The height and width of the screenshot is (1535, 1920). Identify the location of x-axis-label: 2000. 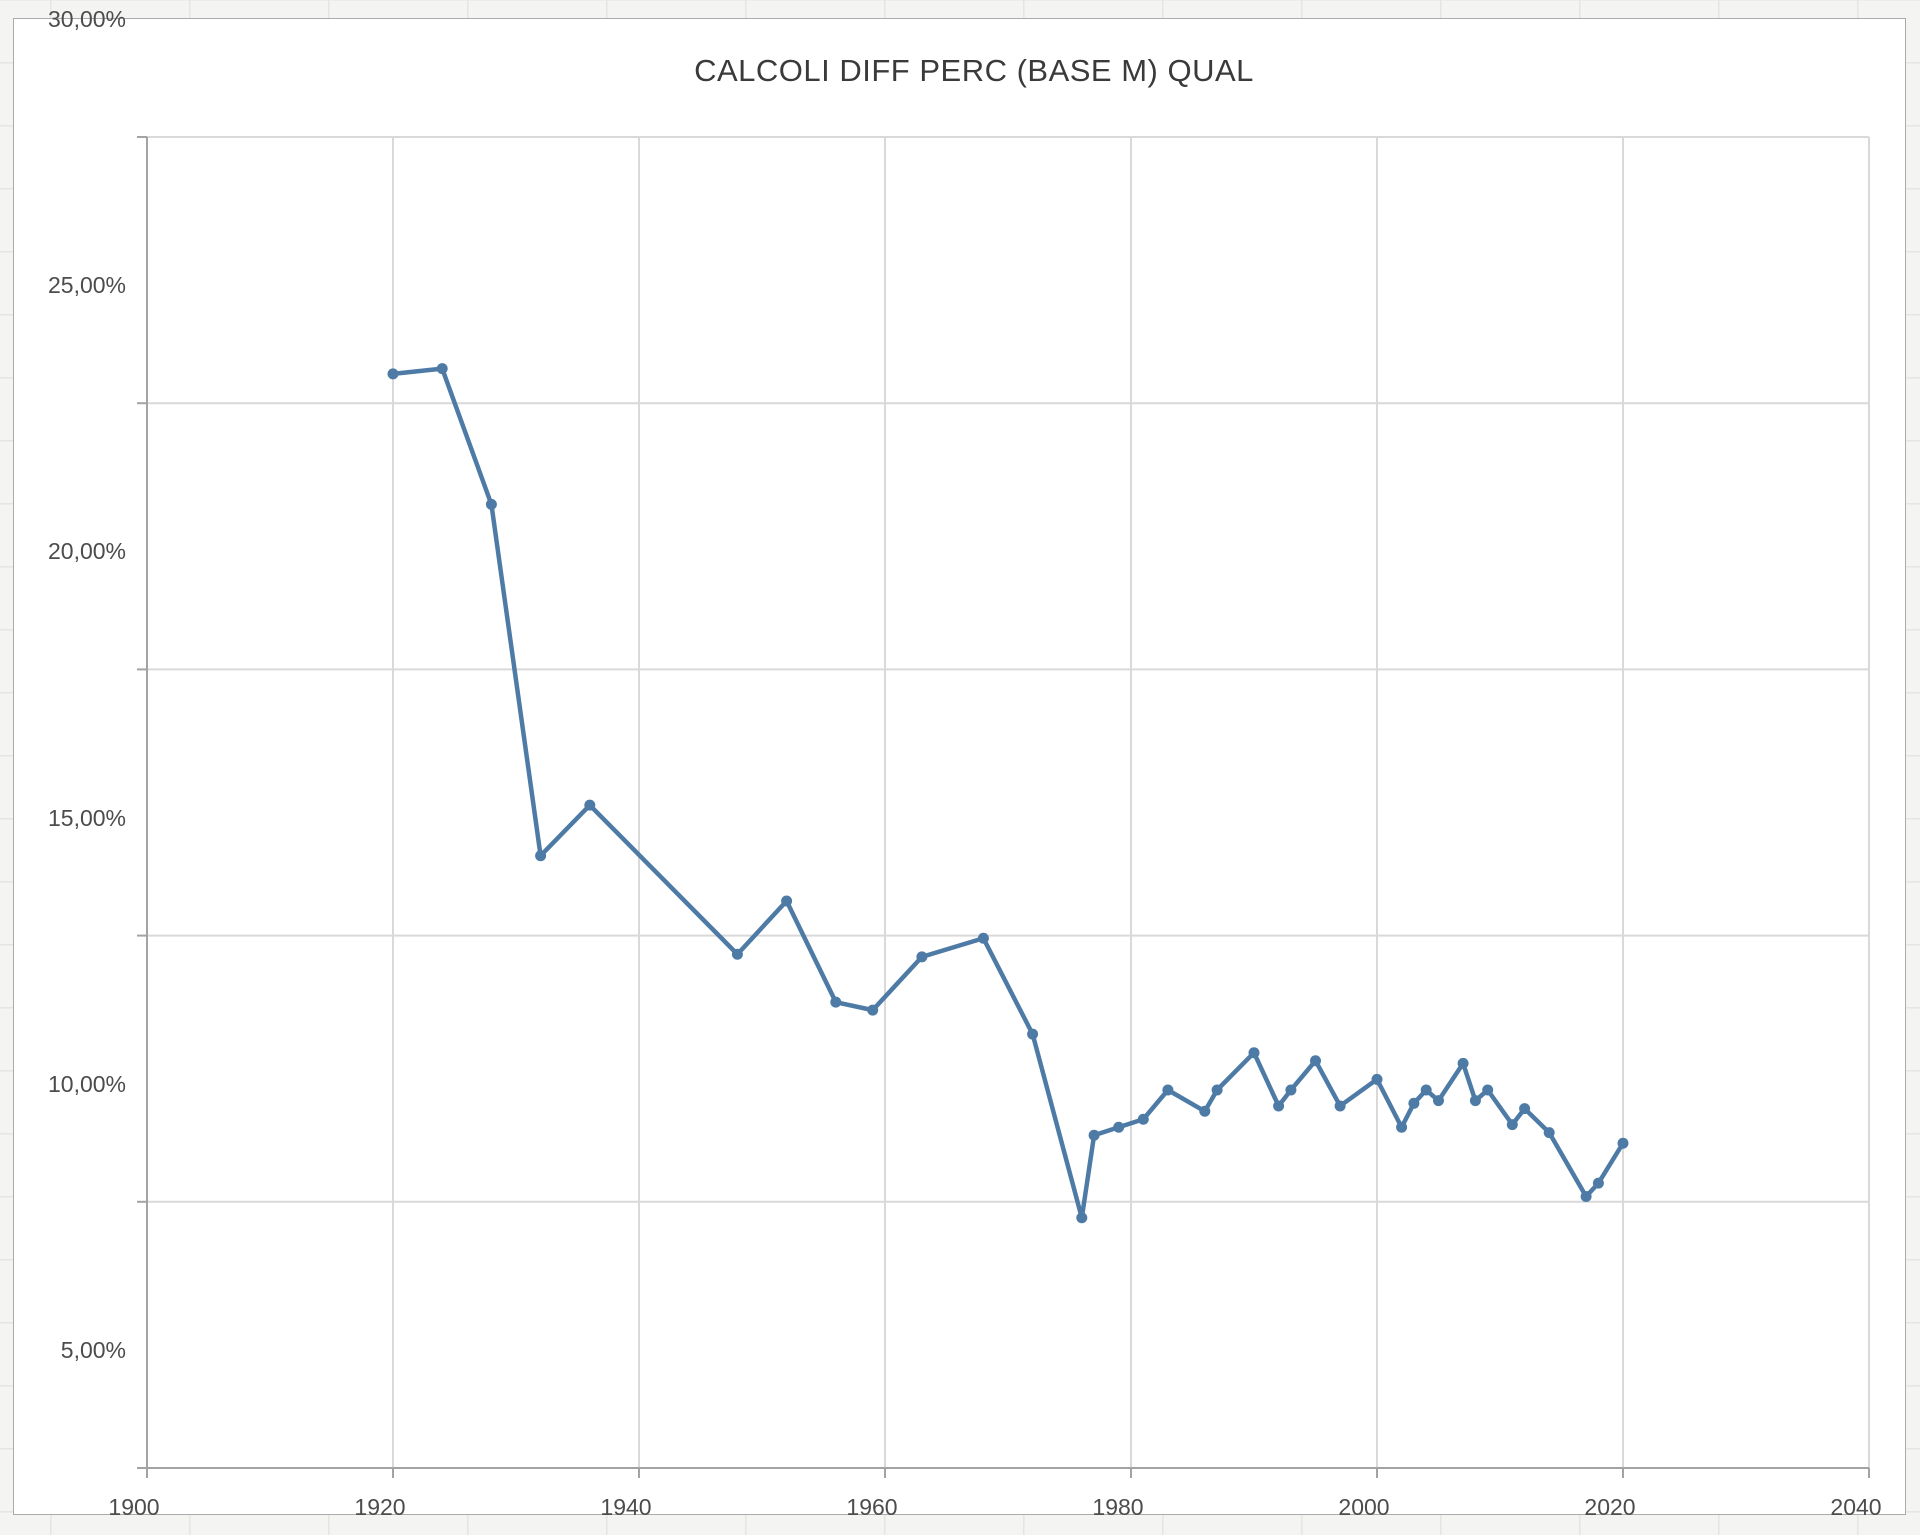
(1364, 1507).